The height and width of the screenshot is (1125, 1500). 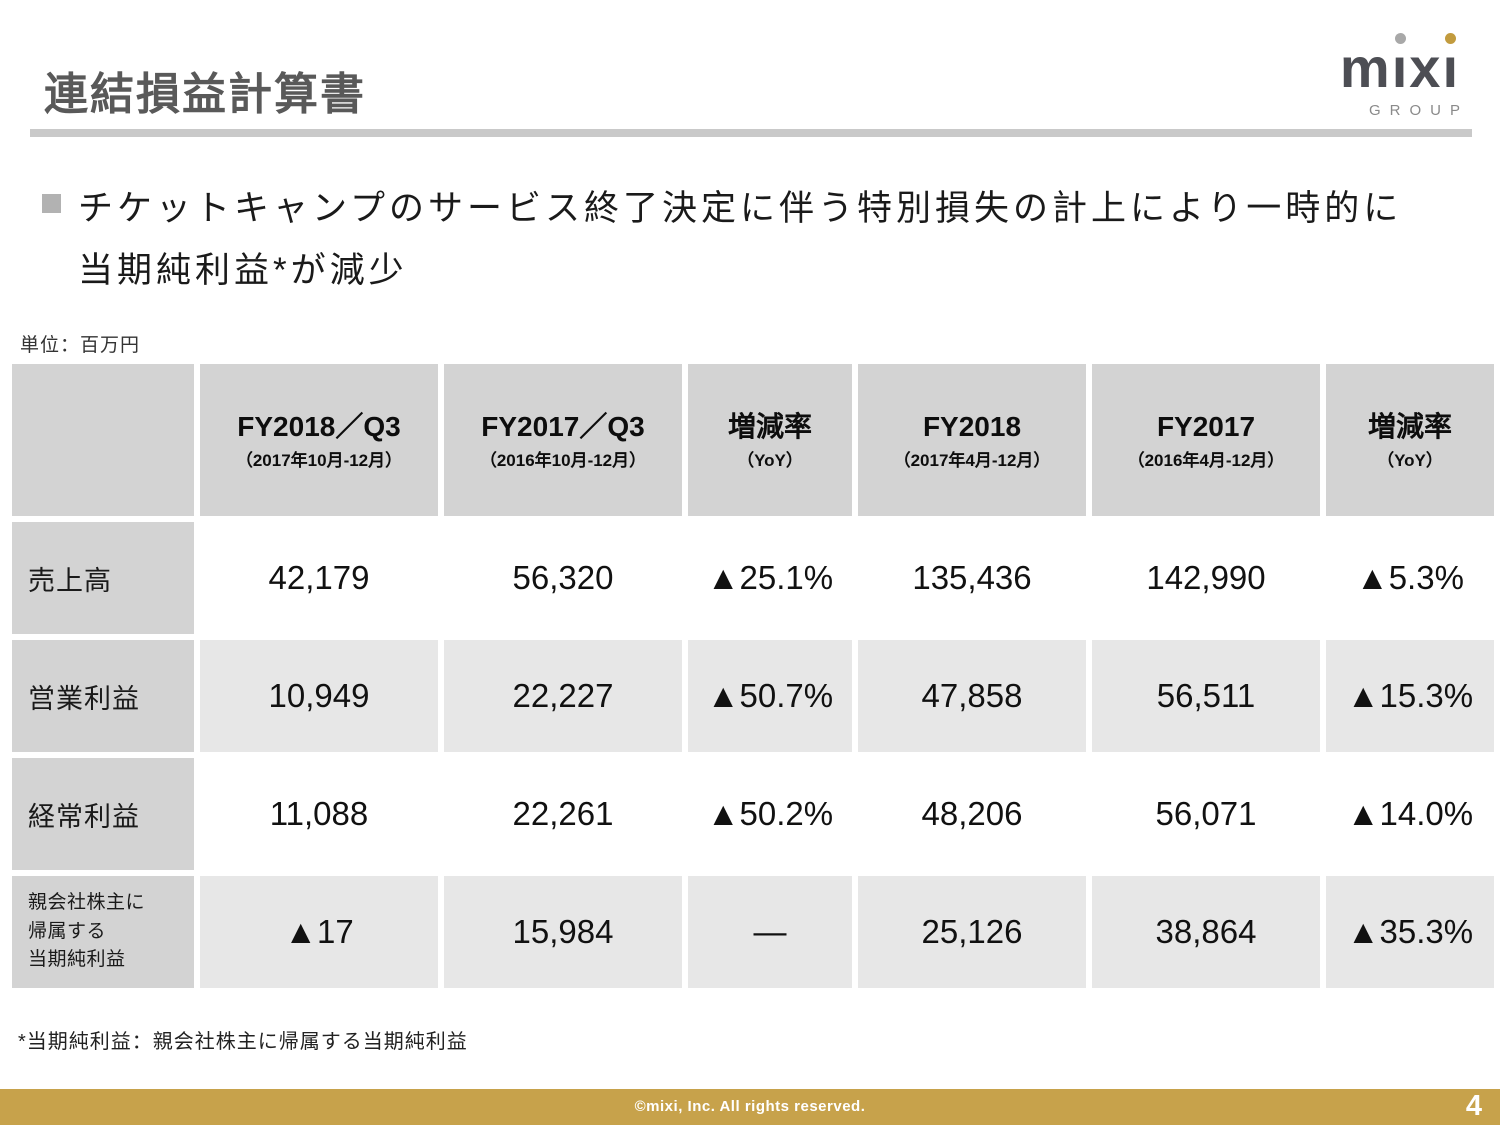 I want to click on header-yoy-q3: 増減率 （YoY）, so click(x=770, y=440).